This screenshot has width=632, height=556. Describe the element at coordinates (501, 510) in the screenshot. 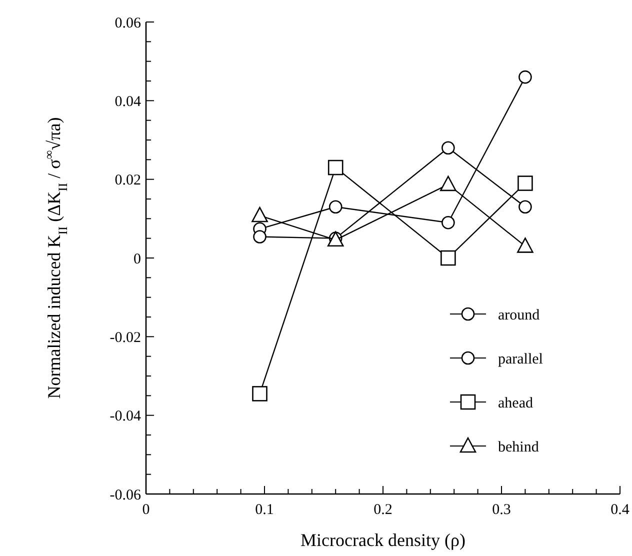

I see `x-tick-label: 0.3` at that location.